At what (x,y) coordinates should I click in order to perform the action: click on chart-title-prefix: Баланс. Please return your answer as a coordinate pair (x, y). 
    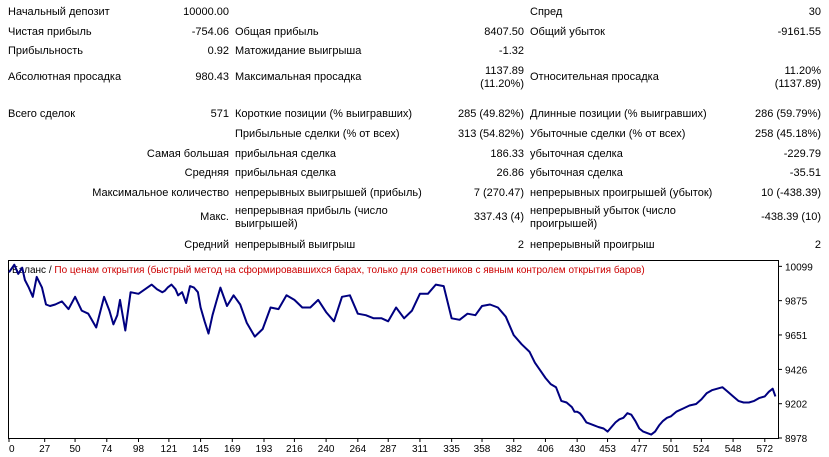
    Looking at the image, I should click on (29, 270).